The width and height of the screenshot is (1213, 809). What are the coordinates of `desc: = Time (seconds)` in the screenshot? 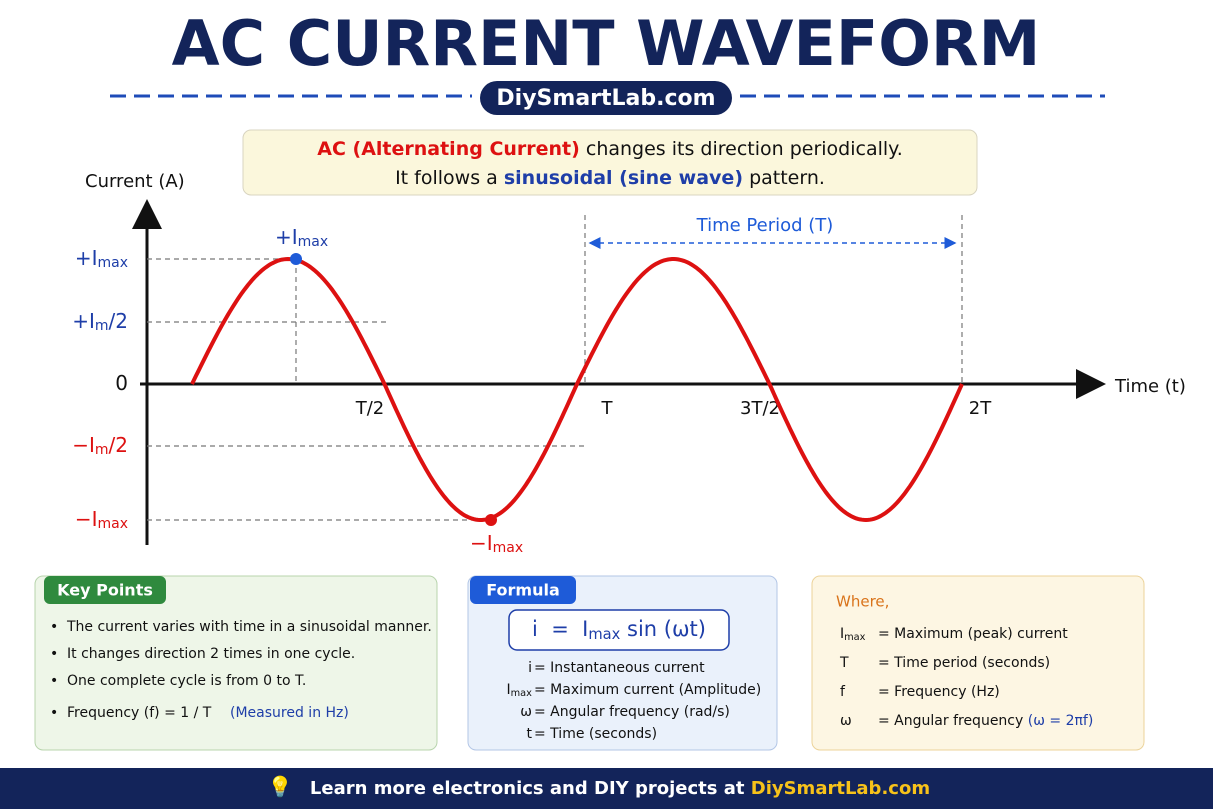 It's located at (595, 734).